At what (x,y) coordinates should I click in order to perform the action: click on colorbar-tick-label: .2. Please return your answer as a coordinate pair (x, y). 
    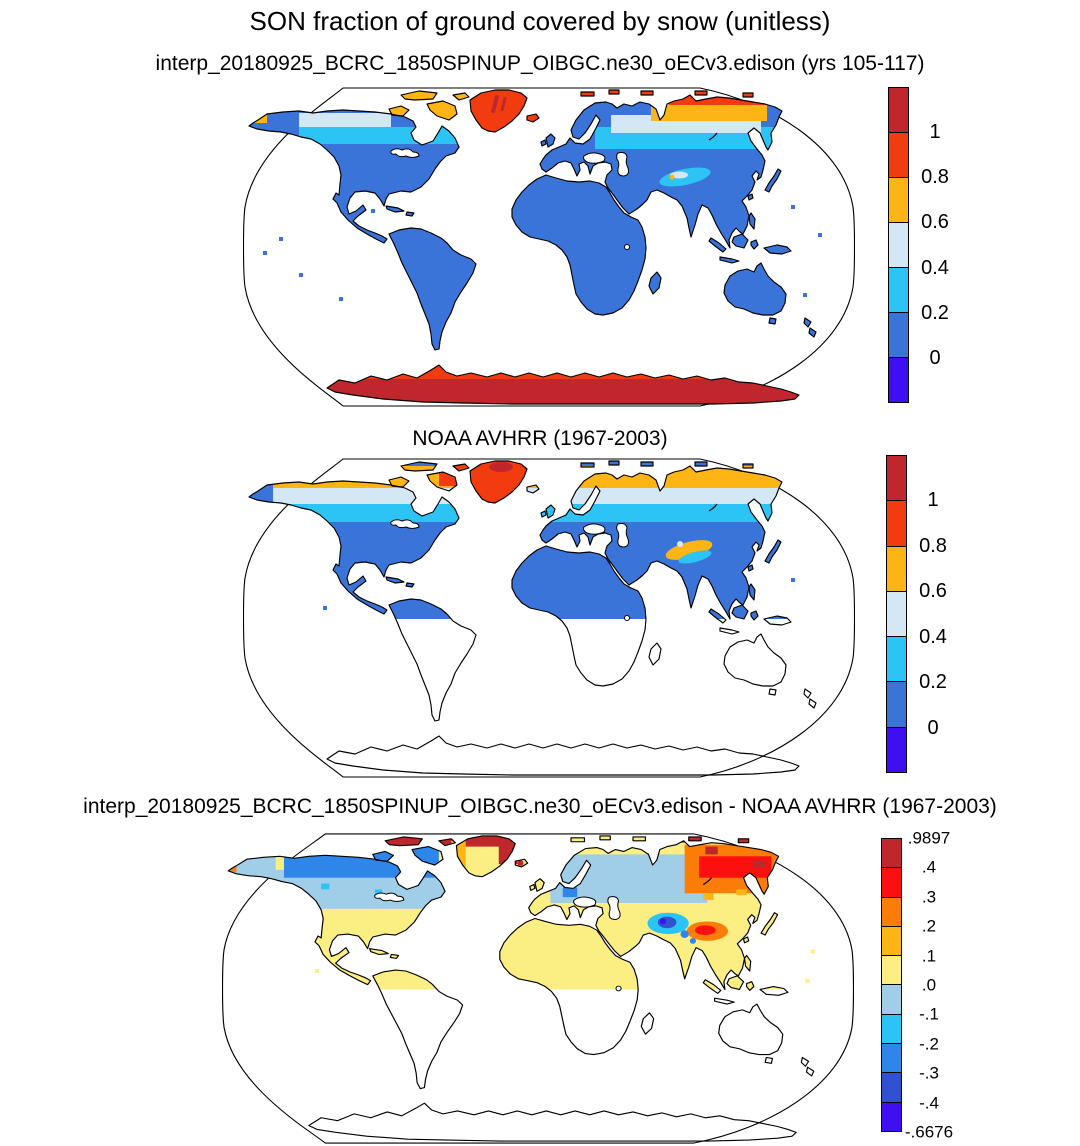
    Looking at the image, I should click on (929, 926).